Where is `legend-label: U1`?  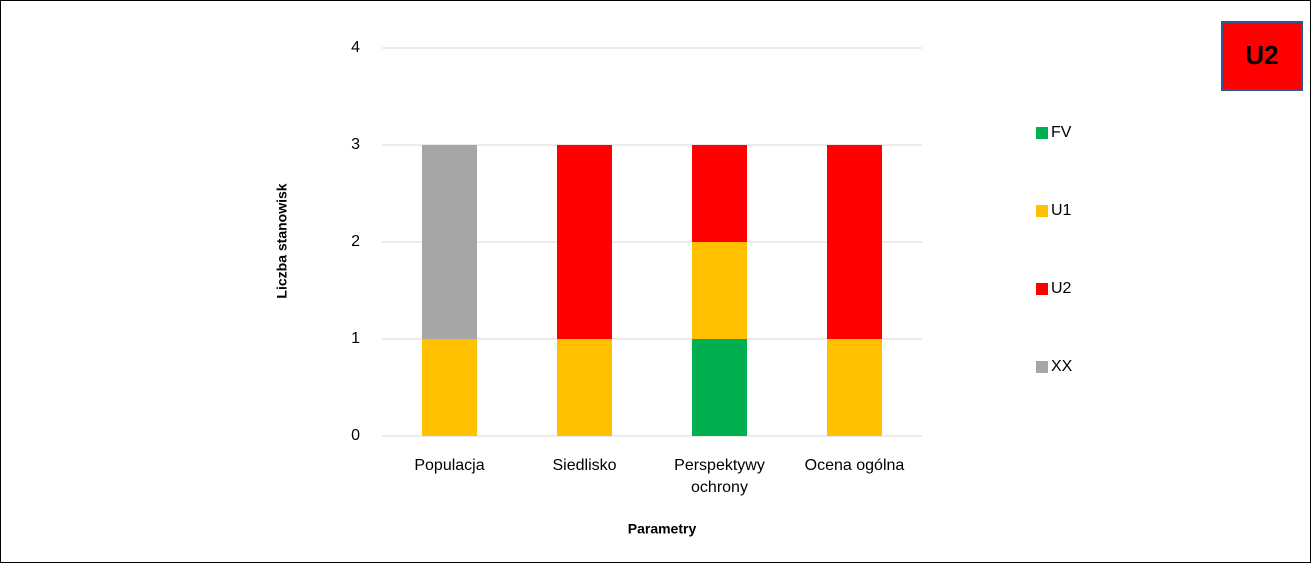 legend-label: U1 is located at coordinates (1061, 210).